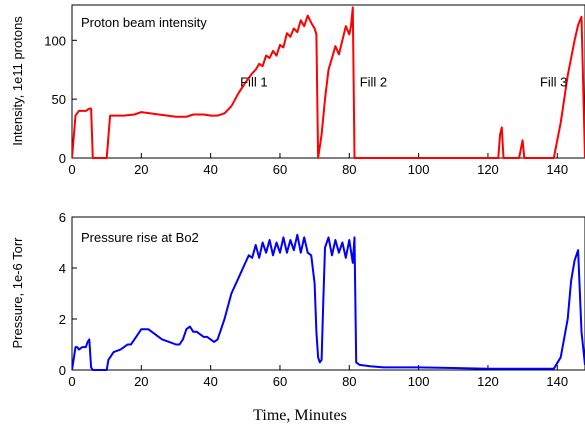 This screenshot has height=428, width=585. Describe the element at coordinates (62, 268) in the screenshot. I see `y-tick-label: 4` at that location.